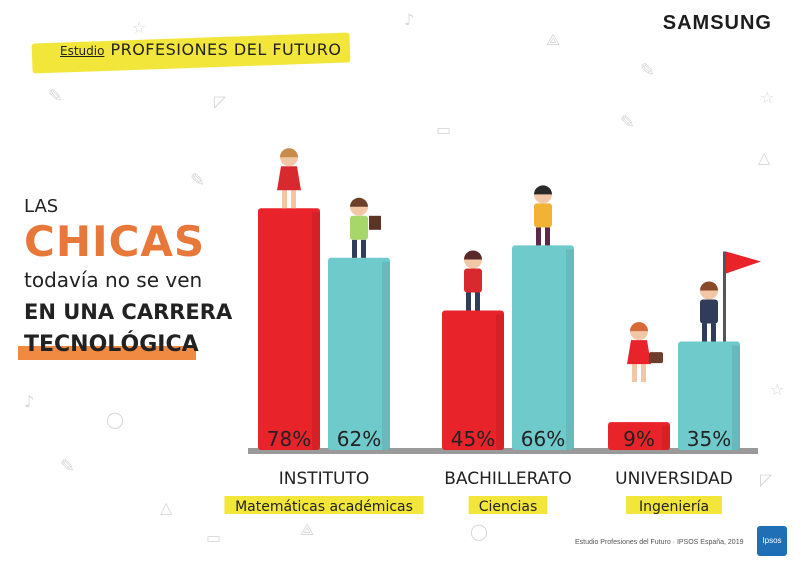 The image size is (800, 561). I want to click on subcategory-label: Ciencias, so click(508, 507).